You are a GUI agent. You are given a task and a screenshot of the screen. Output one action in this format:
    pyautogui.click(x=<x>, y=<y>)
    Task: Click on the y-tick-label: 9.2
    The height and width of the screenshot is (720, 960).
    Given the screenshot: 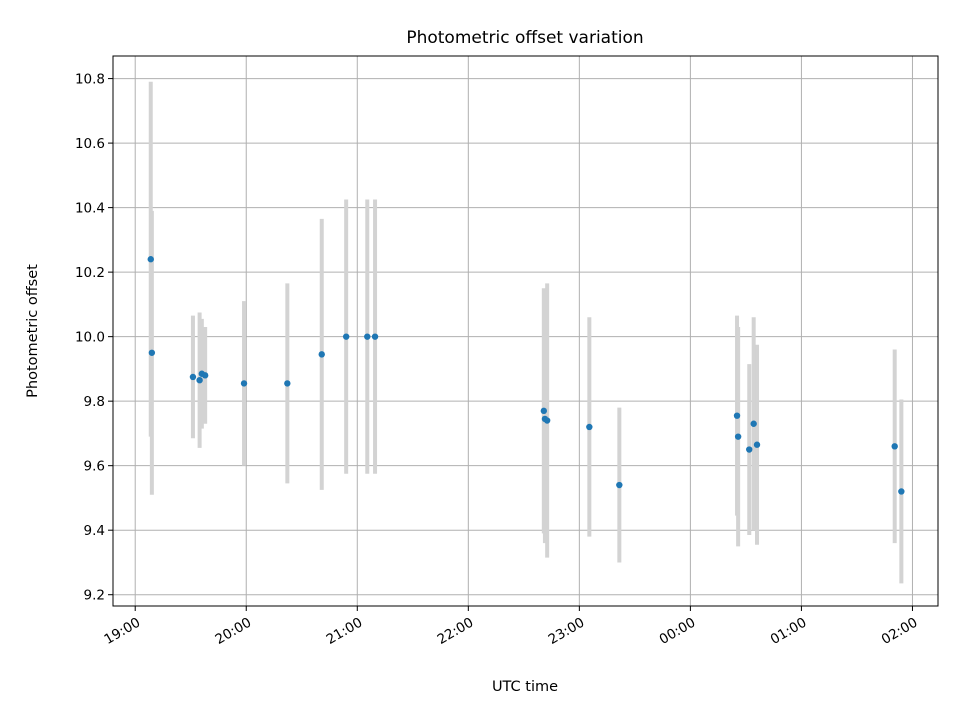 What is the action you would take?
    pyautogui.click(x=94, y=596)
    